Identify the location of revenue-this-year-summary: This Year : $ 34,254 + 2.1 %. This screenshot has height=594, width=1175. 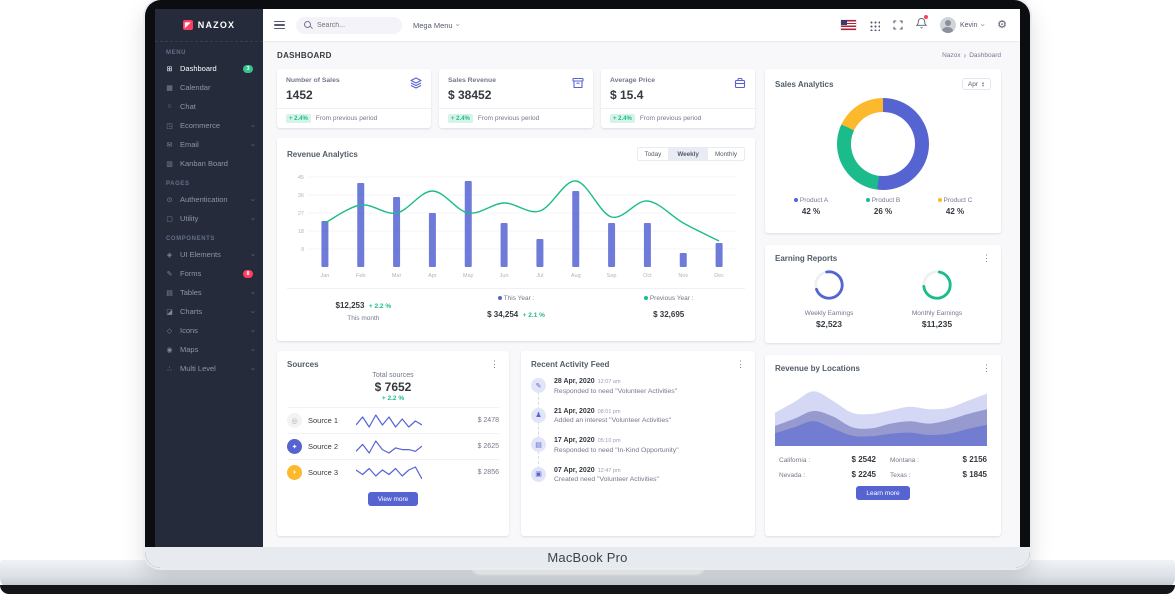
(516, 307).